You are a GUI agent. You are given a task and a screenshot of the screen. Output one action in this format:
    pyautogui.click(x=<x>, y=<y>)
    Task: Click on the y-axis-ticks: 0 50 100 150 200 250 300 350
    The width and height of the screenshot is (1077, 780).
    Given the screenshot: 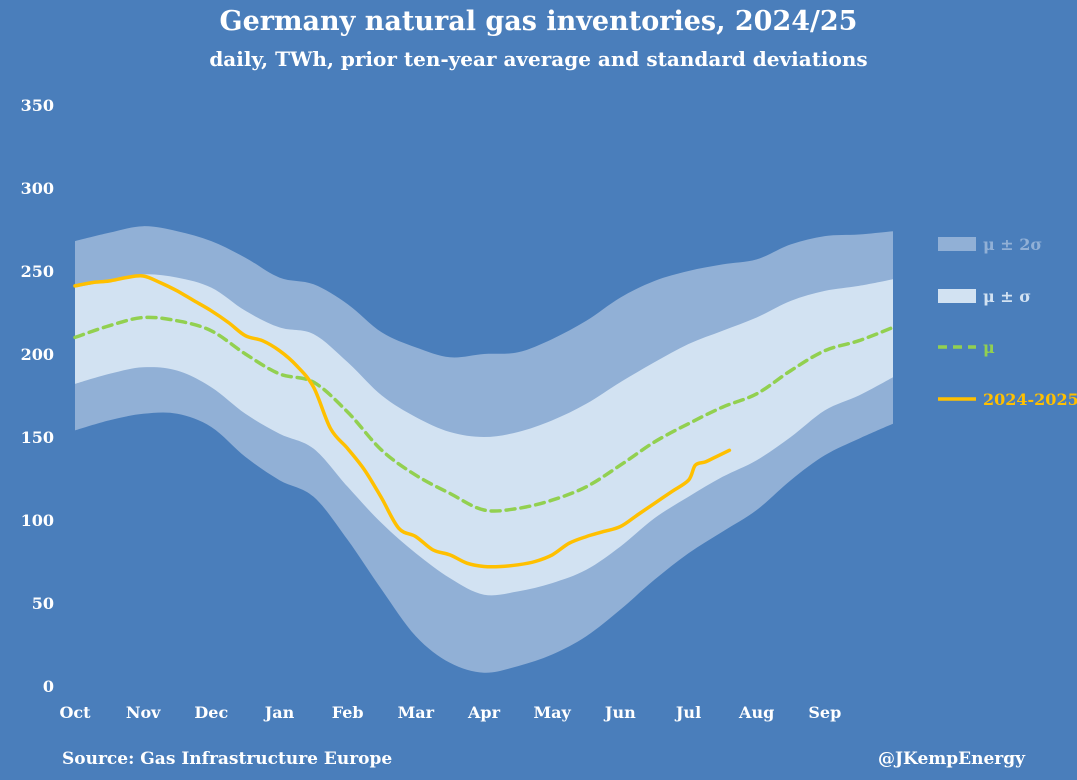 What is the action you would take?
    pyautogui.click(x=37, y=396)
    